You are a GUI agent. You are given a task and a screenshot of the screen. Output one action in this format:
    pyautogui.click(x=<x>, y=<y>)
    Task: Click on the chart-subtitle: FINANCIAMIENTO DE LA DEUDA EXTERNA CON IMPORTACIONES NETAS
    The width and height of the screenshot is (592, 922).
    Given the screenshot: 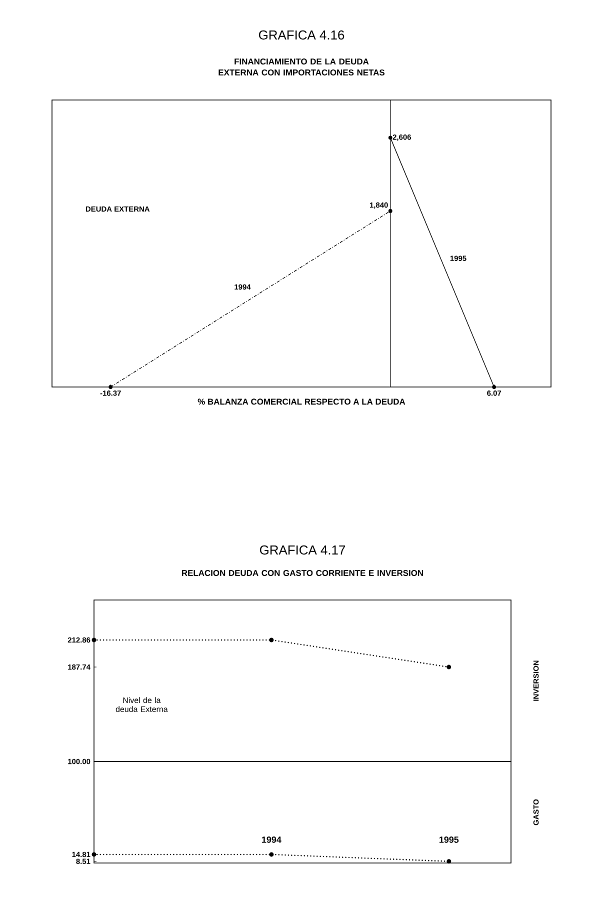 What is the action you would take?
    pyautogui.click(x=301, y=67)
    